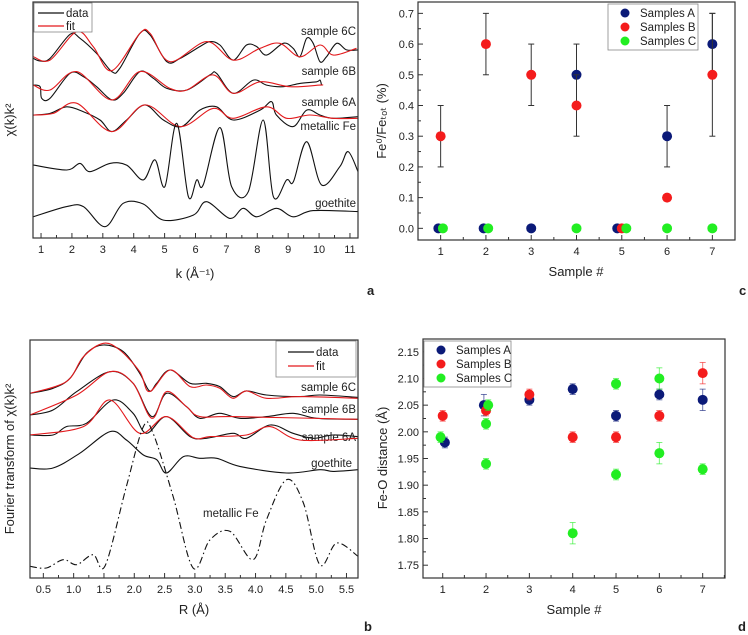 This screenshot has width=748, height=635. What do you see at coordinates (408, 486) in the screenshot?
I see `y-tick-label: 1.90` at bounding box center [408, 486].